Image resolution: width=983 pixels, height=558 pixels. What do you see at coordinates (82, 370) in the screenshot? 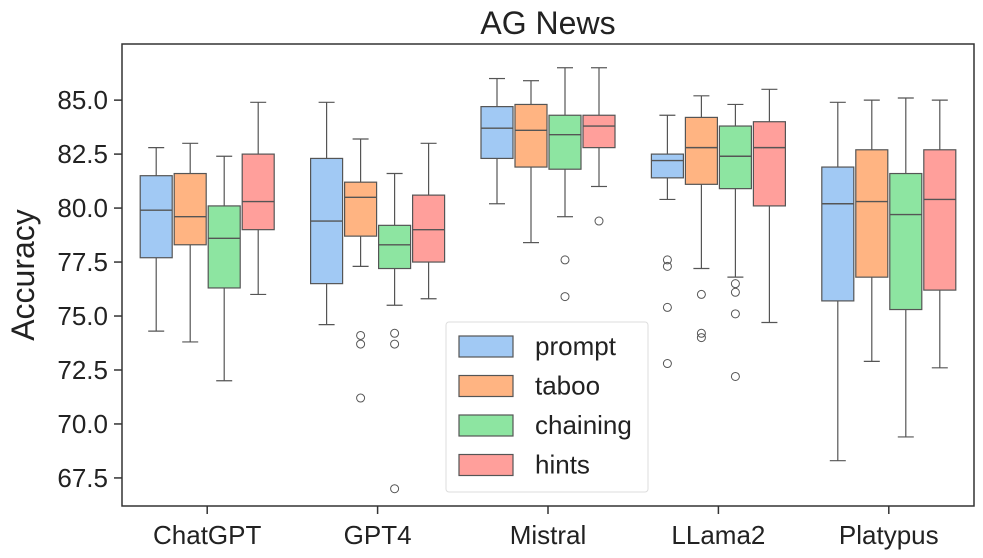
I see `y-tick-label: 72.5` at bounding box center [82, 370].